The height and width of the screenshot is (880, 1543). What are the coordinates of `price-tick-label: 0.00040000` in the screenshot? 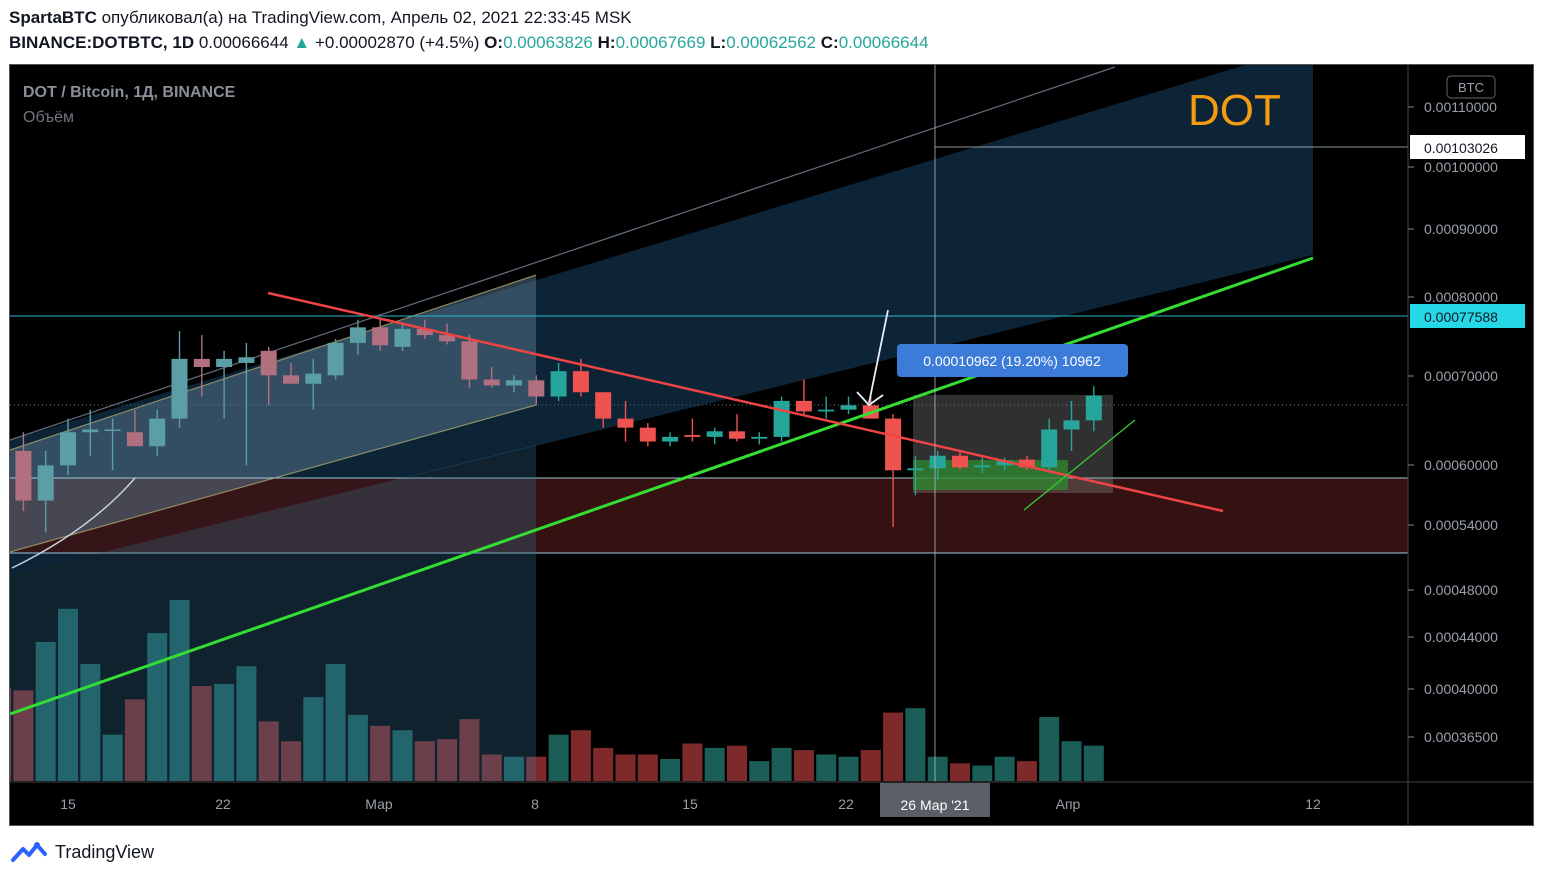 It's located at (1461, 689).